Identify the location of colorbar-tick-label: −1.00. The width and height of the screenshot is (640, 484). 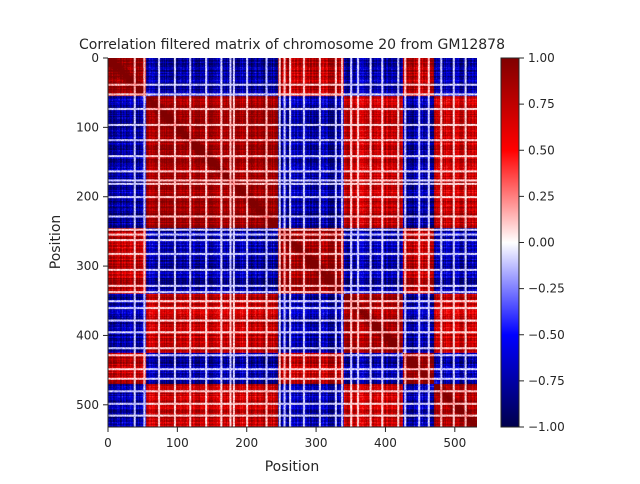
(546, 427).